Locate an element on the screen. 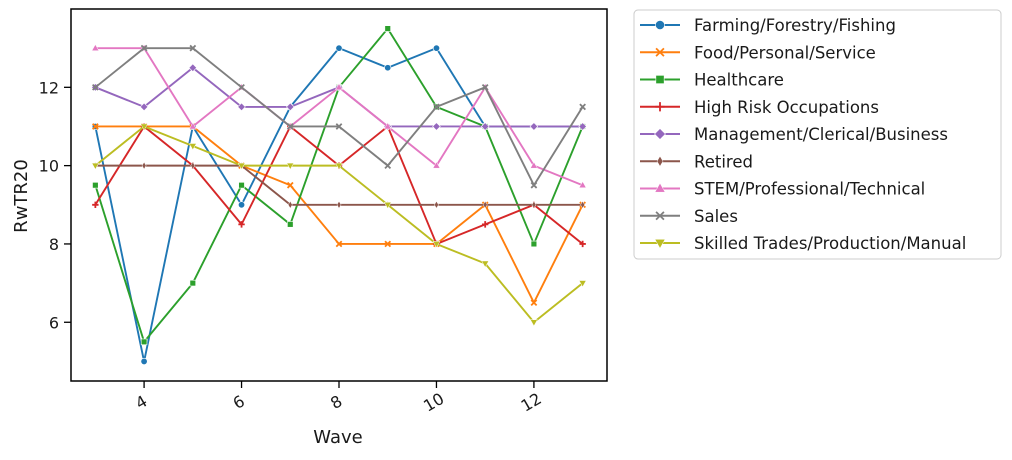 This screenshot has width=1012, height=460. legend-label: Management/Clerical/Business is located at coordinates (821, 134).